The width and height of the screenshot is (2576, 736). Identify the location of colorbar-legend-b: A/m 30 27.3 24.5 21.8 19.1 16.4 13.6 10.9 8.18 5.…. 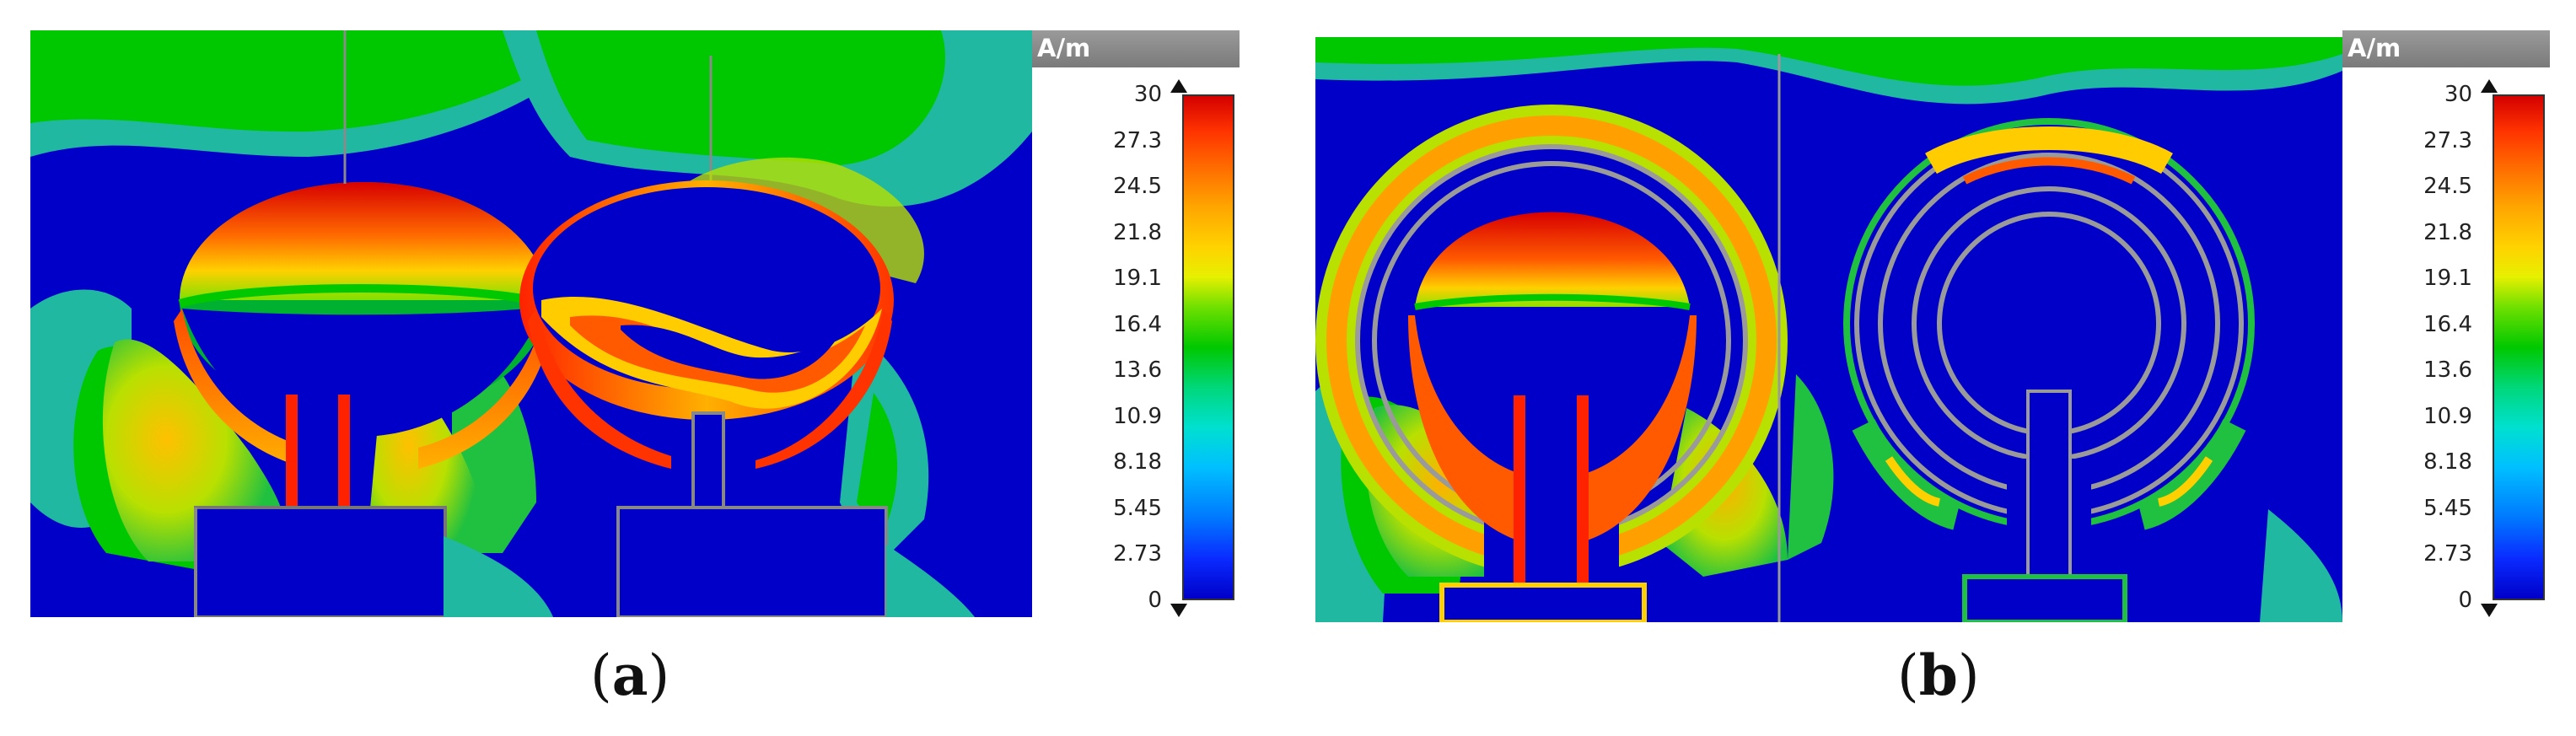
(2447, 325).